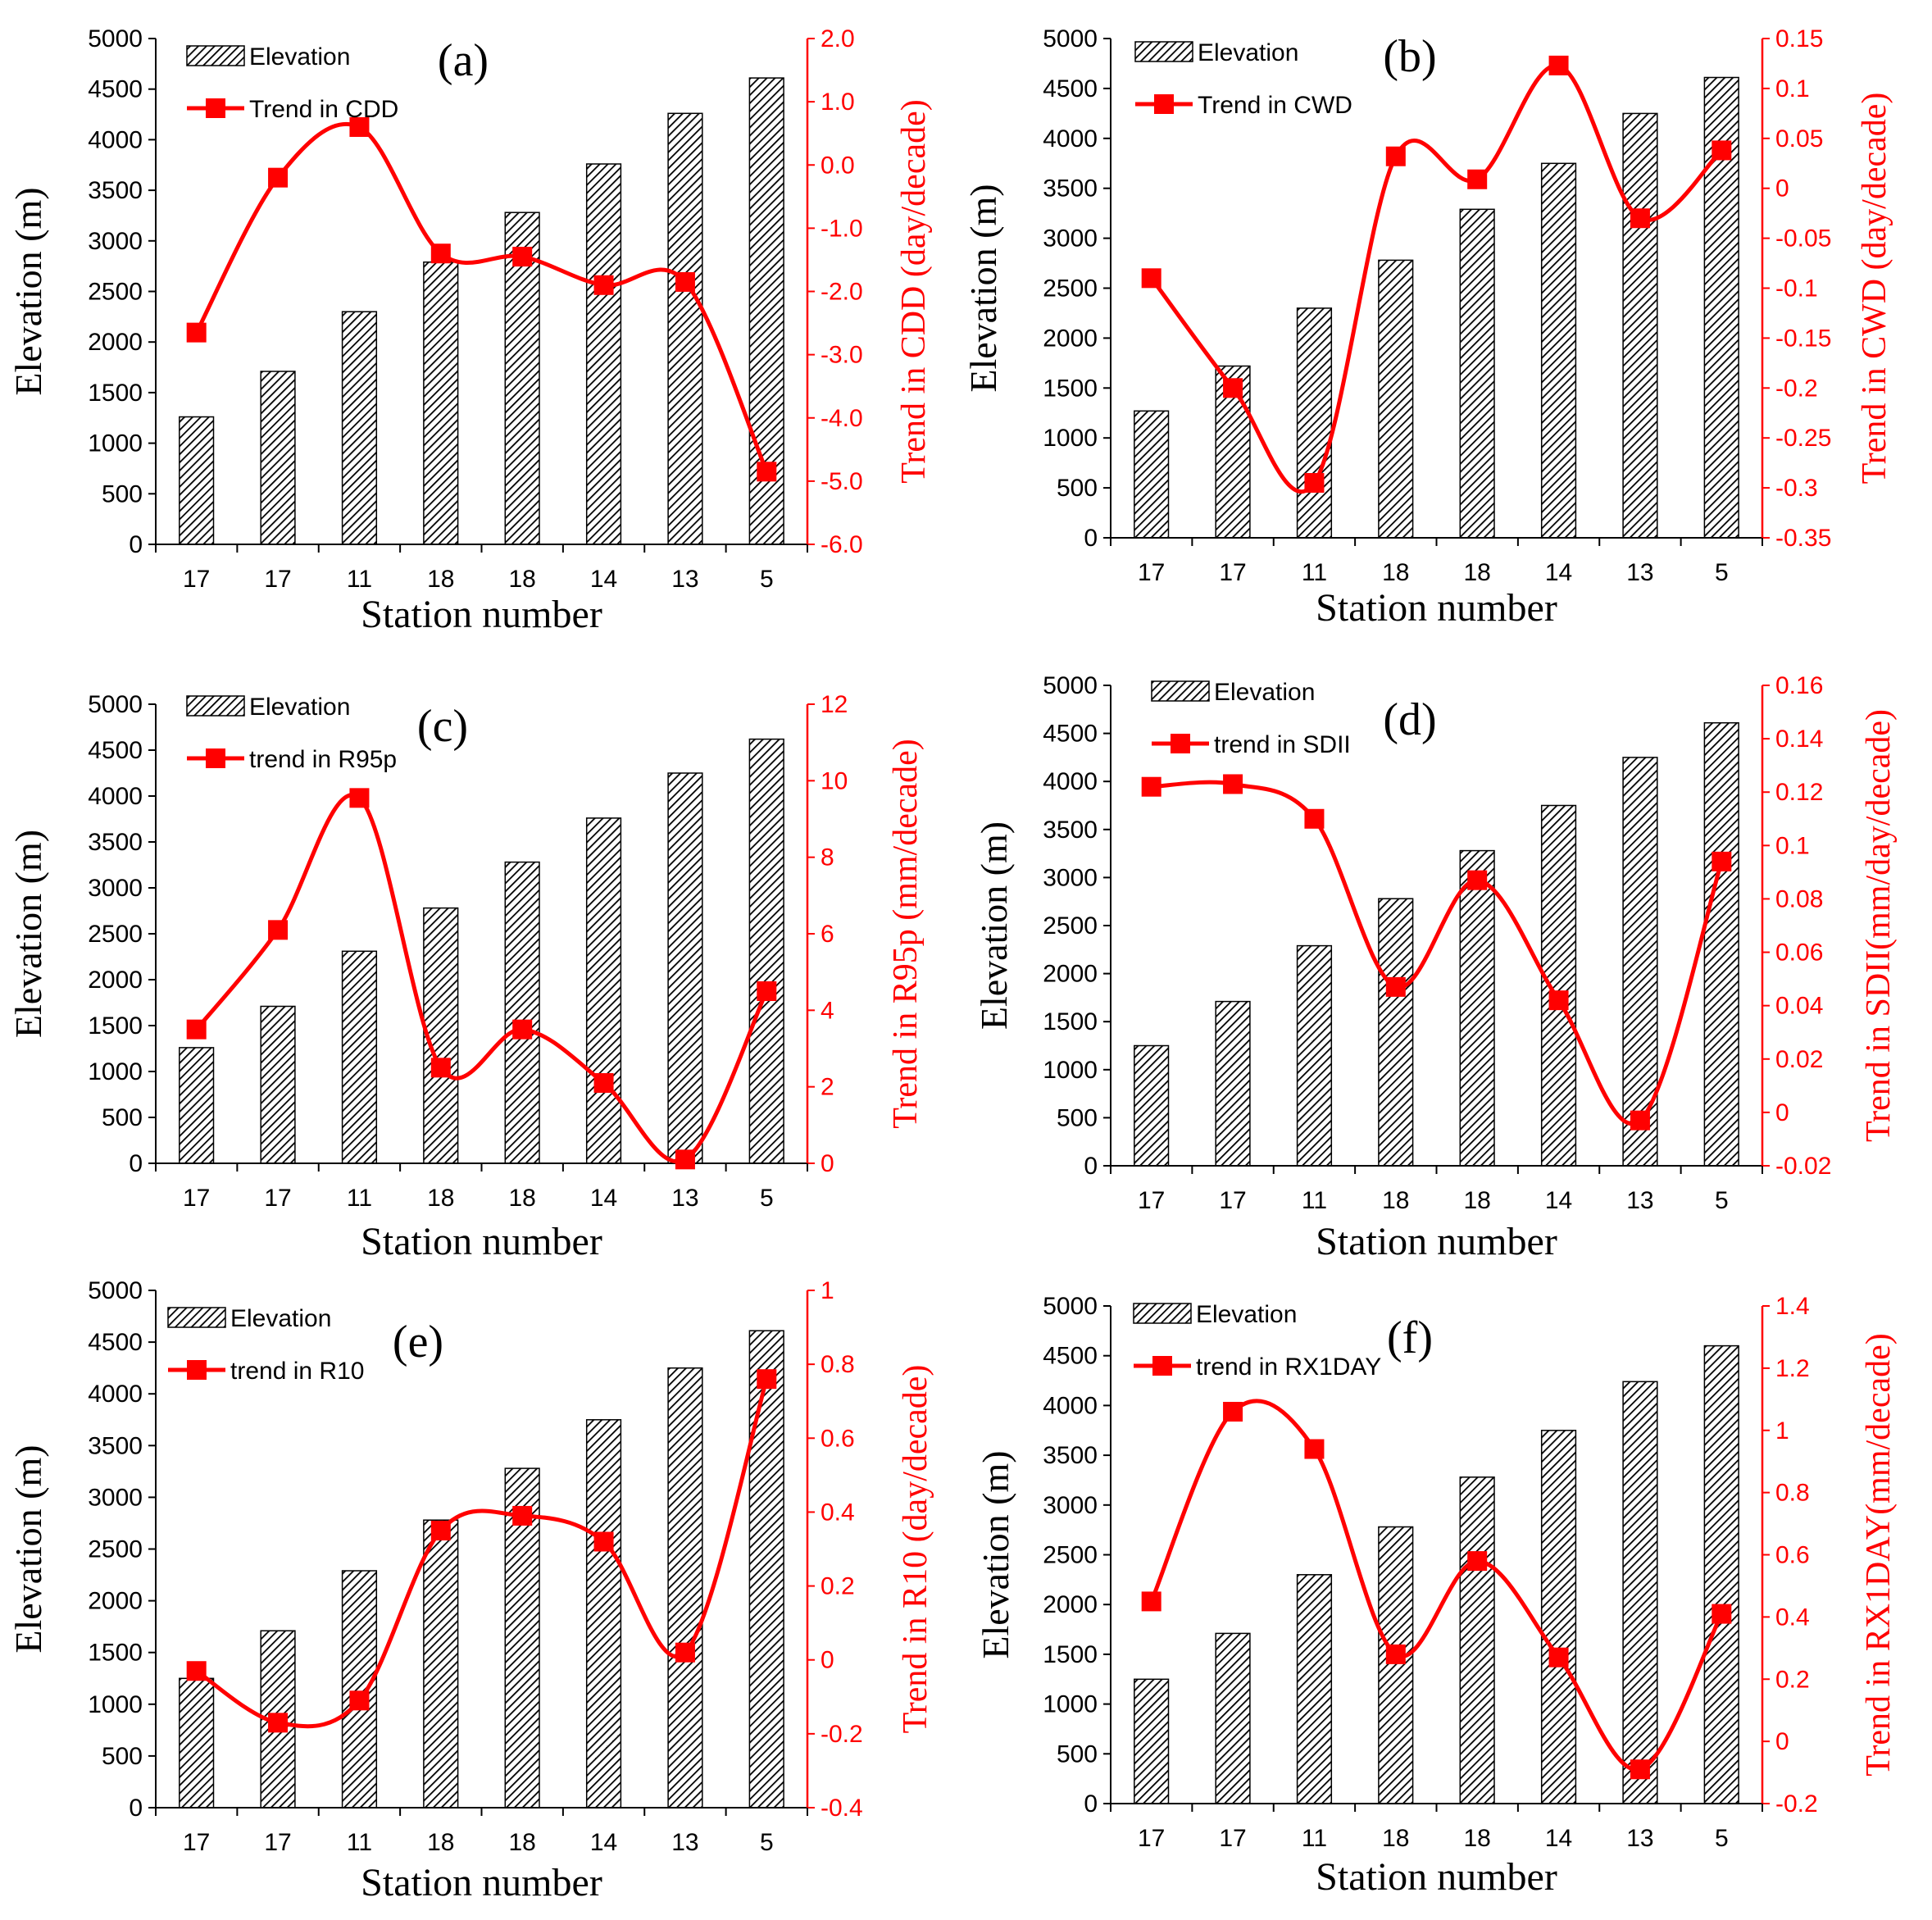  I want to click on y2-tick-label: 0, so click(1782, 188).